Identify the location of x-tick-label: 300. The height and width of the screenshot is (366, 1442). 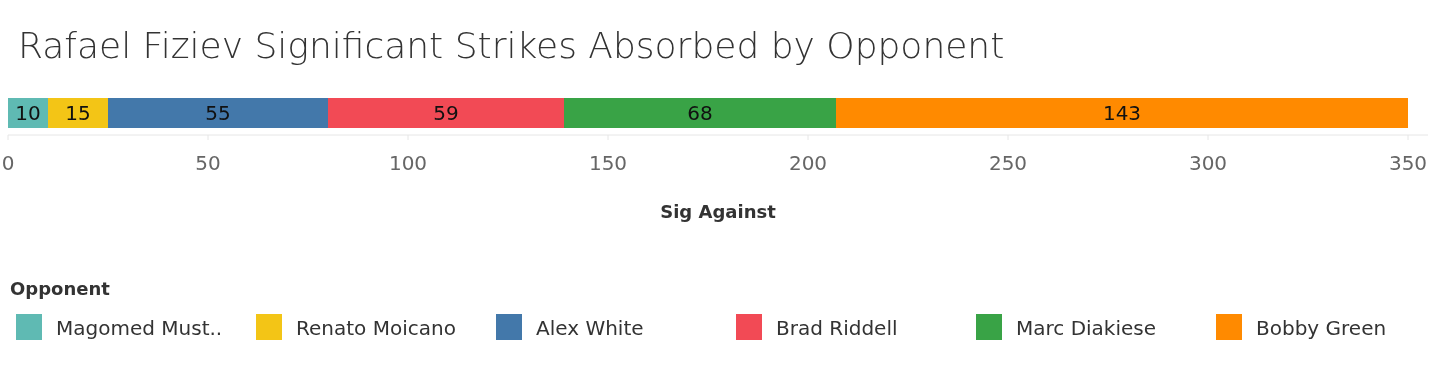
(1208, 163).